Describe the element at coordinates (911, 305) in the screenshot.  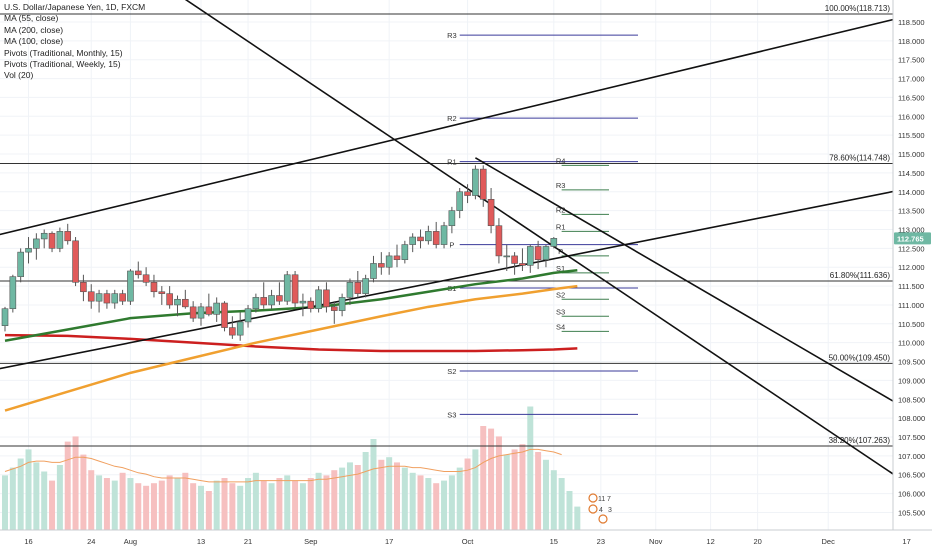
I see `price-tick-label: 111.000` at that location.